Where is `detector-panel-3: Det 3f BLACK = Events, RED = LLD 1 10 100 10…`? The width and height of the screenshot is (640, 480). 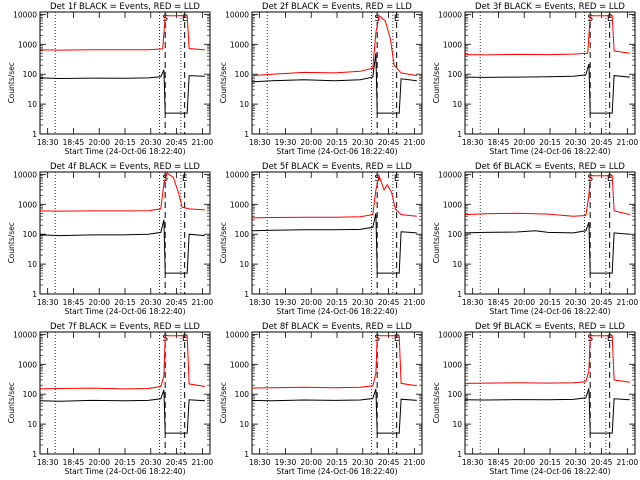
detector-panel-3: Det 3f BLACK = Events, RED = LLD 1 10 100 10… is located at coordinates (535, 79).